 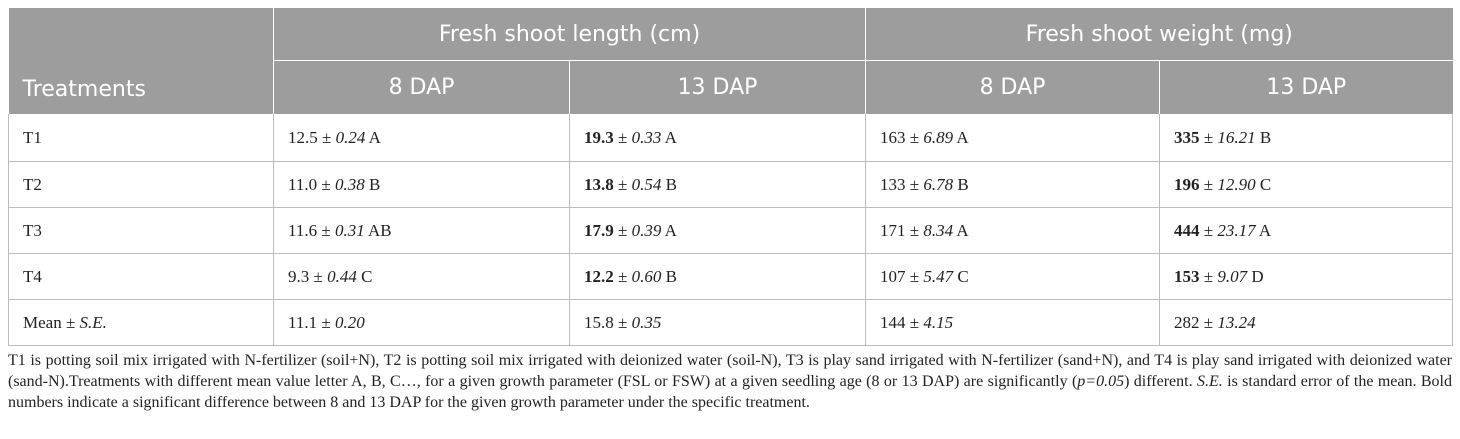 I want to click on cell-se: 0.39, so click(x=646, y=230).